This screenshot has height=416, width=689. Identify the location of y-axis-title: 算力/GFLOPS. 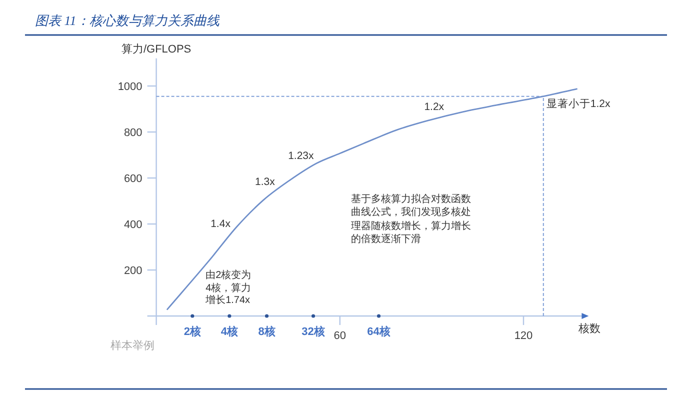
(156, 49).